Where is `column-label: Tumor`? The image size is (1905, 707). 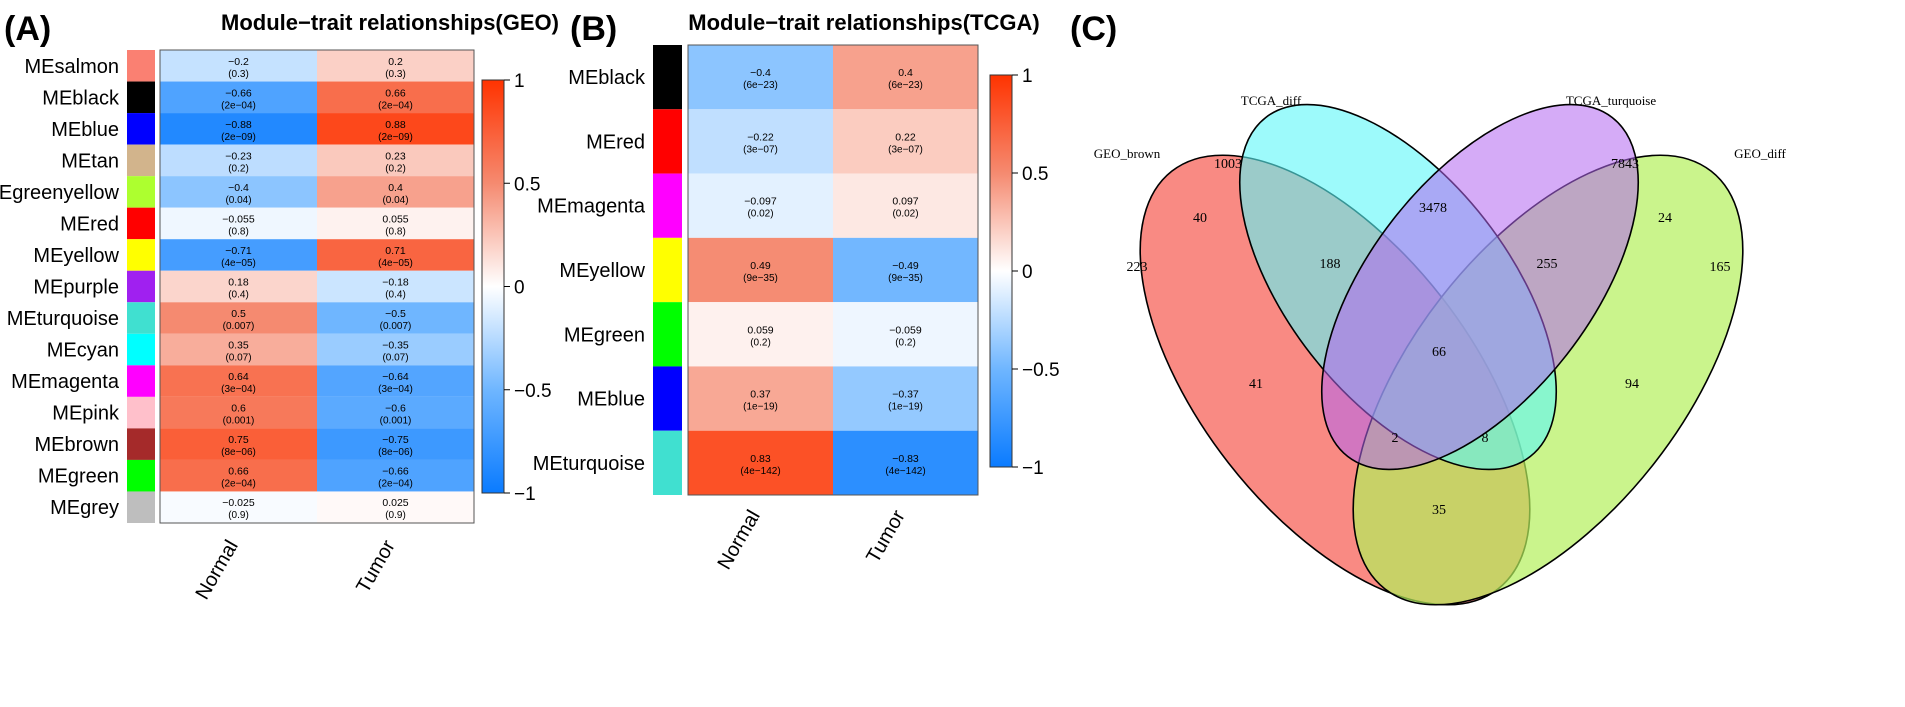
column-label: Tumor is located at coordinates (376, 566).